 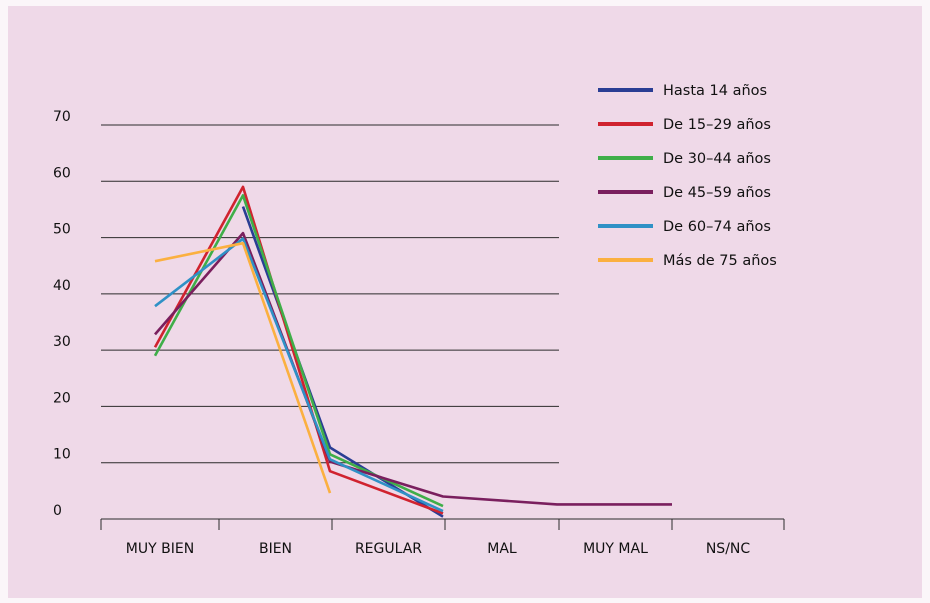 I want to click on legend-label: De 45–59 años, so click(x=717, y=193).